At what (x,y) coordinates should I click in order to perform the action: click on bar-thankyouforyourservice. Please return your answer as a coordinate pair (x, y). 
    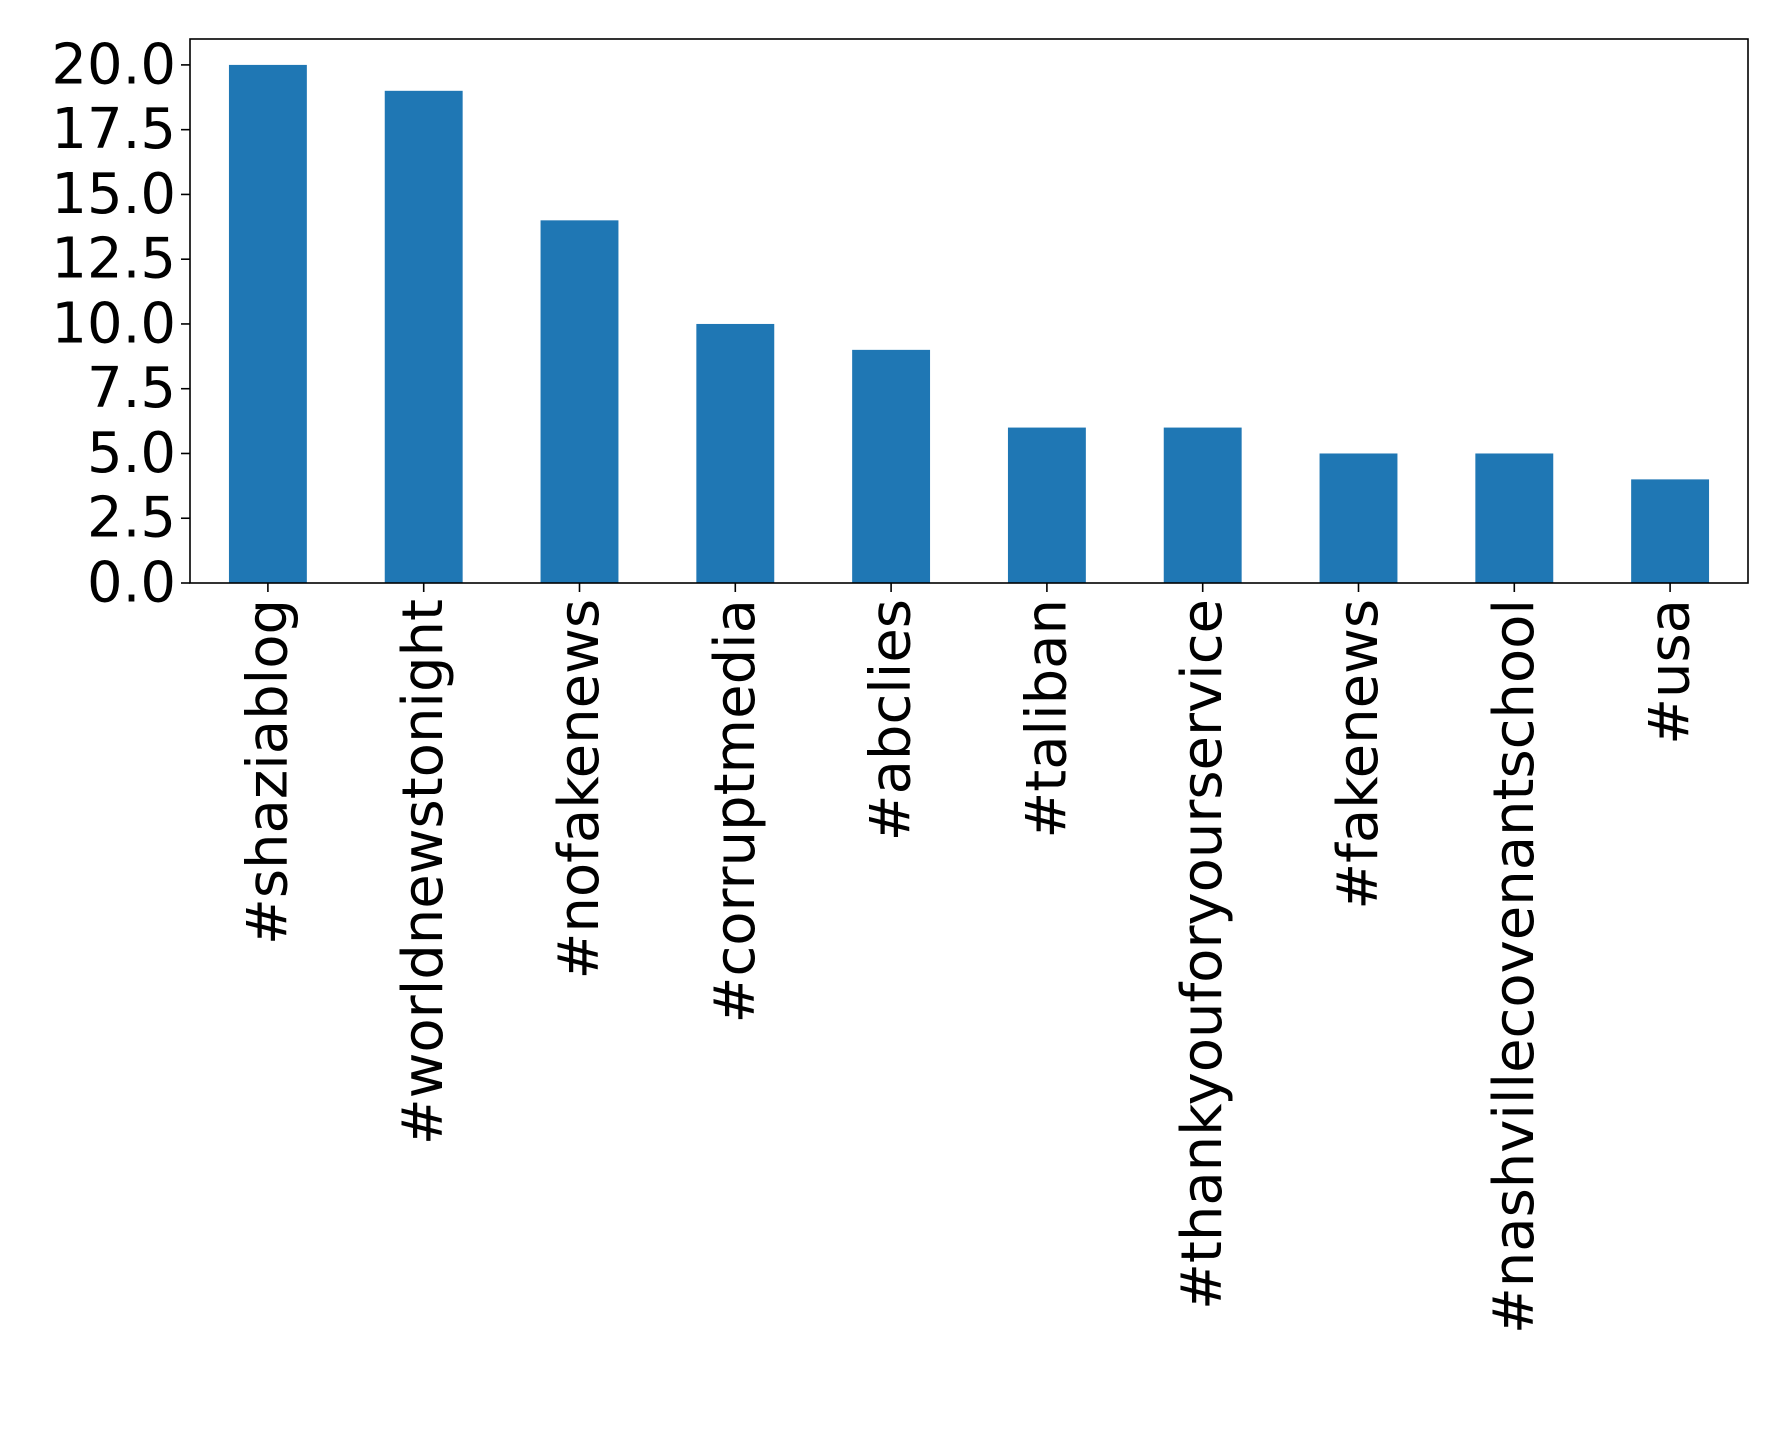
    Looking at the image, I should click on (1202, 505).